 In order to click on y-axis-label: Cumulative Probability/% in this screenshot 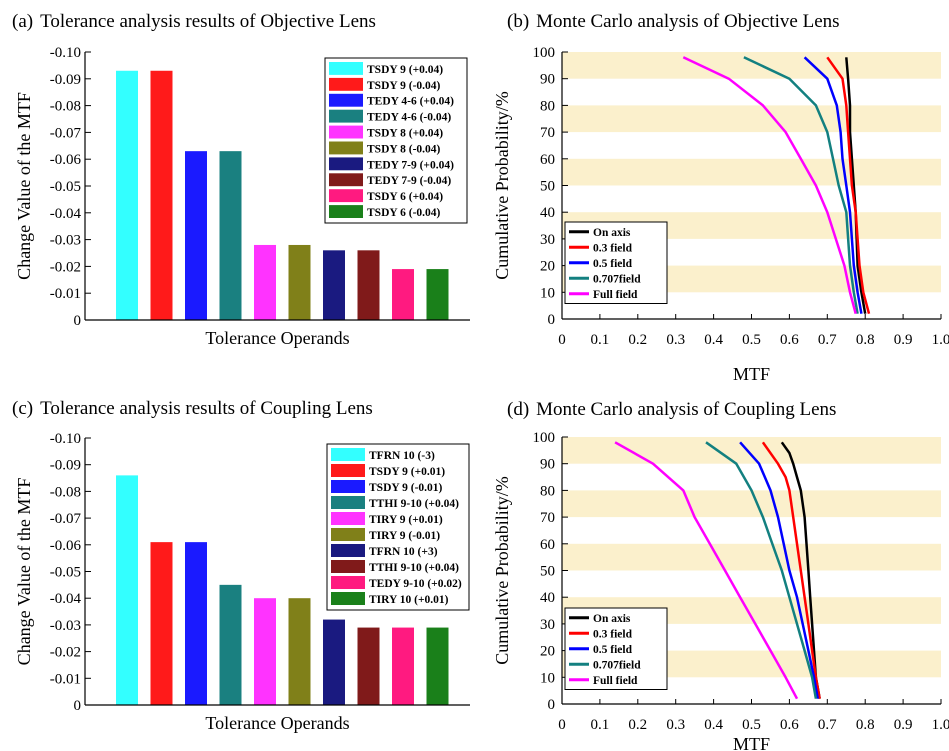, I will do `click(502, 570)`.